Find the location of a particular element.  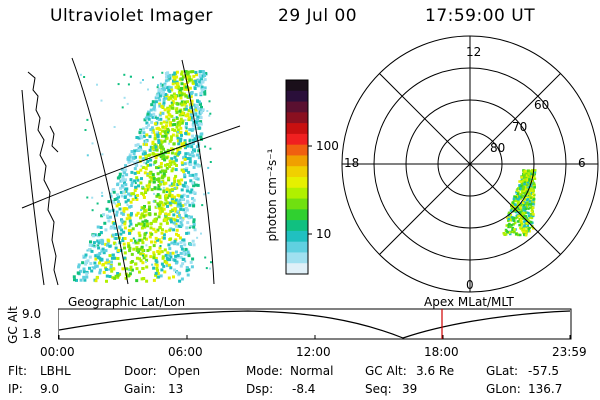

glon-value: 136.7 is located at coordinates (545, 389).